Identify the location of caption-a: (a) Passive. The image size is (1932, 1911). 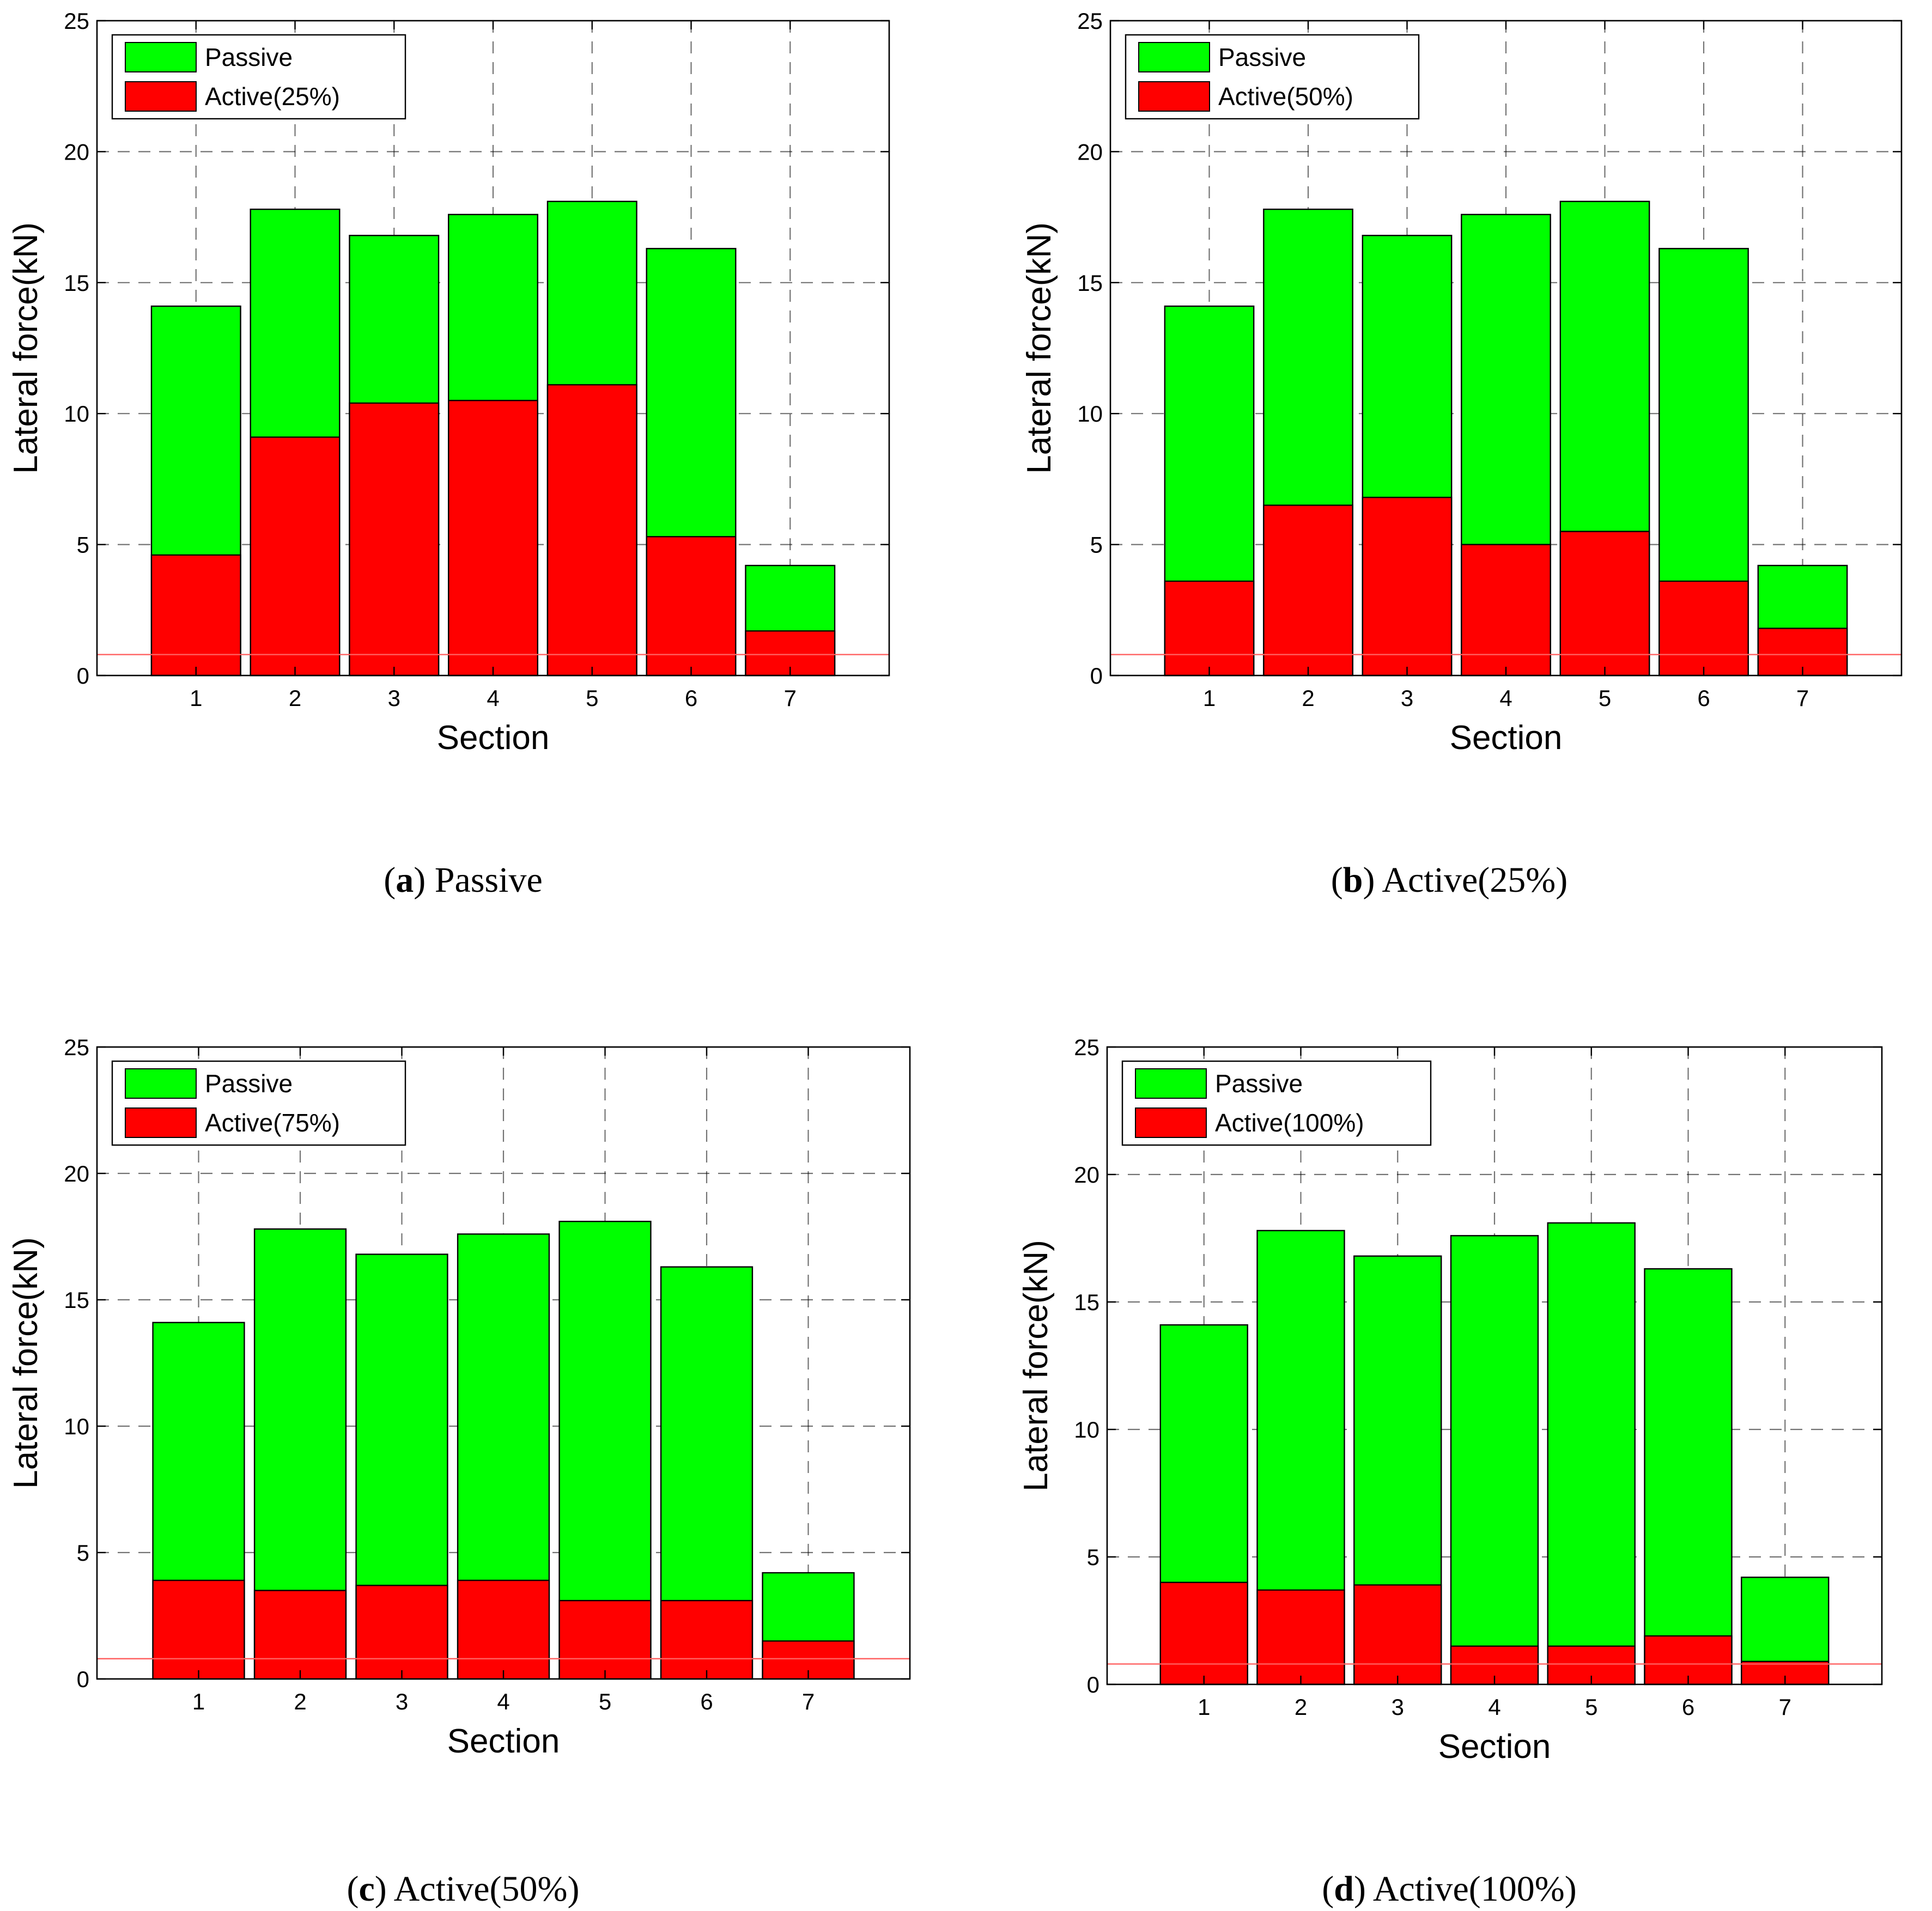
(464, 880).